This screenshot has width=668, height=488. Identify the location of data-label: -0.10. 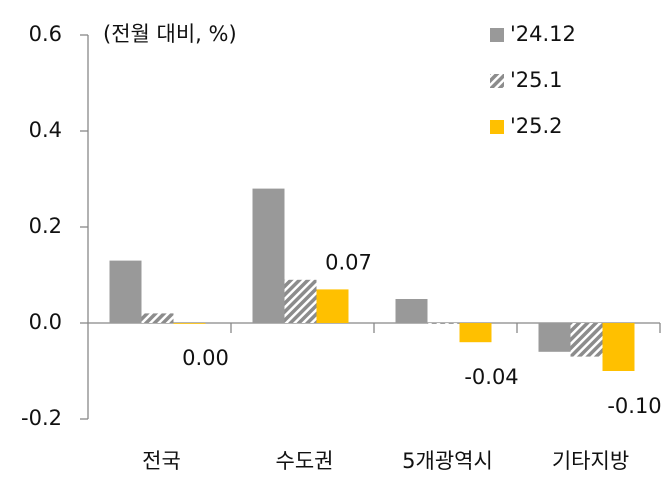
(634, 406).